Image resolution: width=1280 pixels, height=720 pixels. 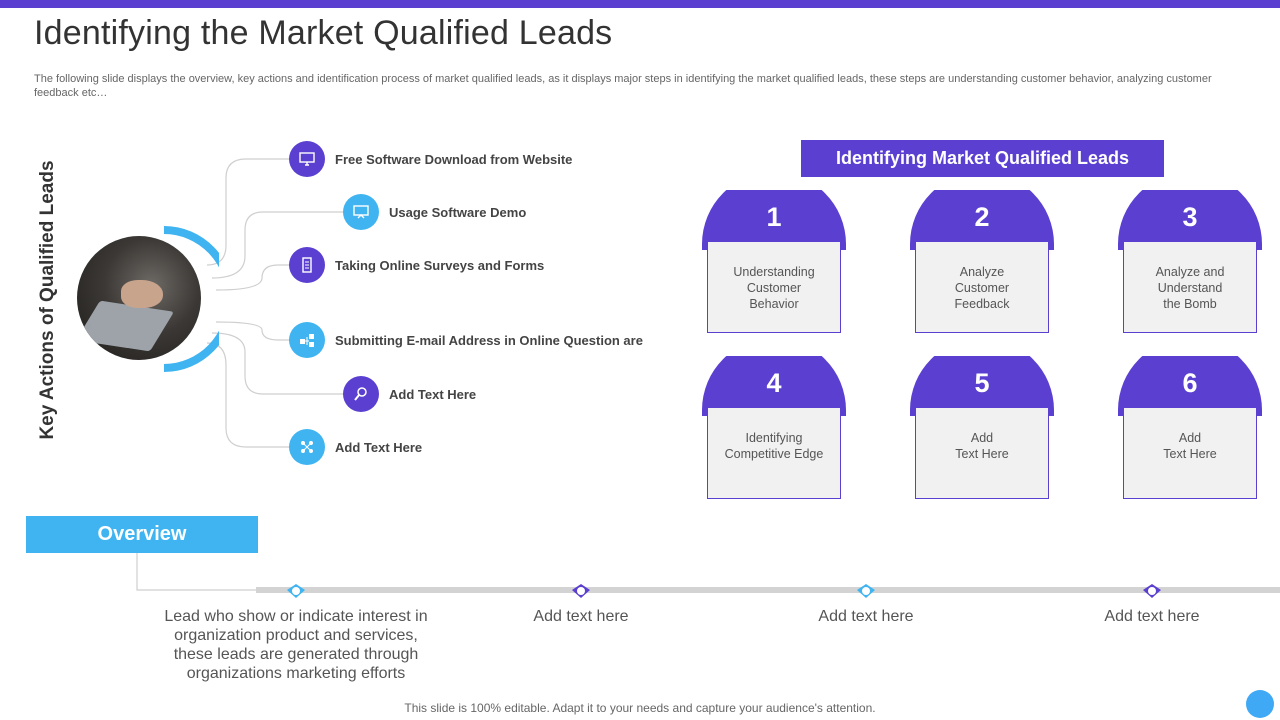 I want to click on step-text: Analyze Customer Feedback, so click(x=982, y=288).